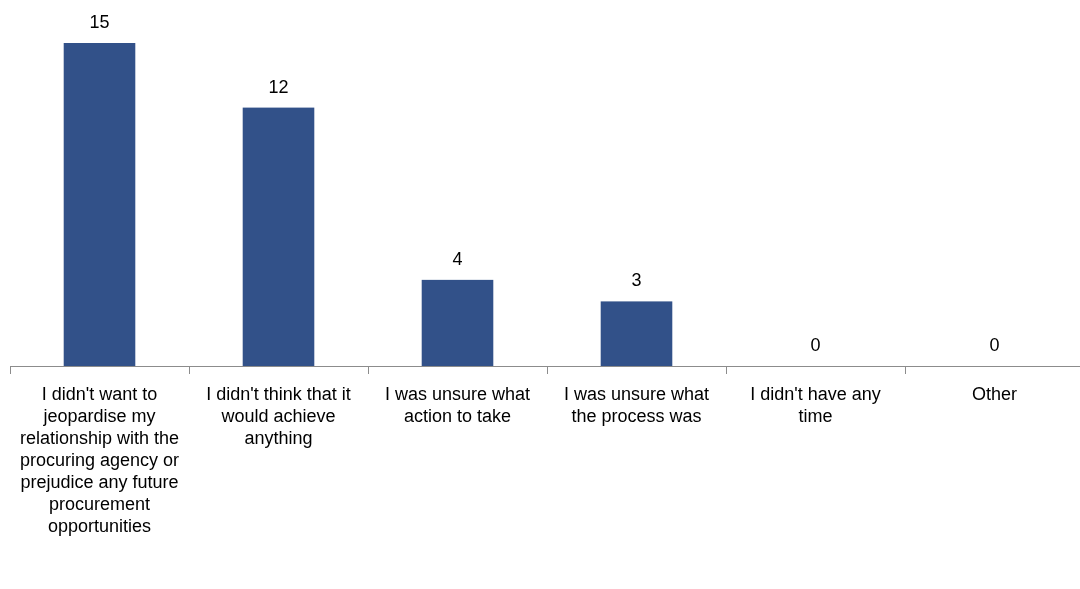  I want to click on data-label: 12, so click(278, 86).